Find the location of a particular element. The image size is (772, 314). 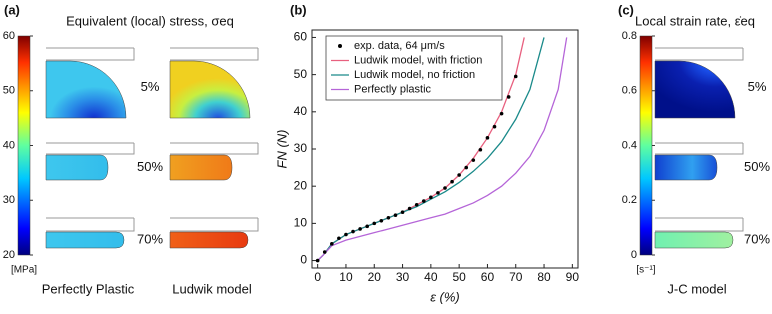

y-tick-label: 10 is located at coordinates (301, 223).